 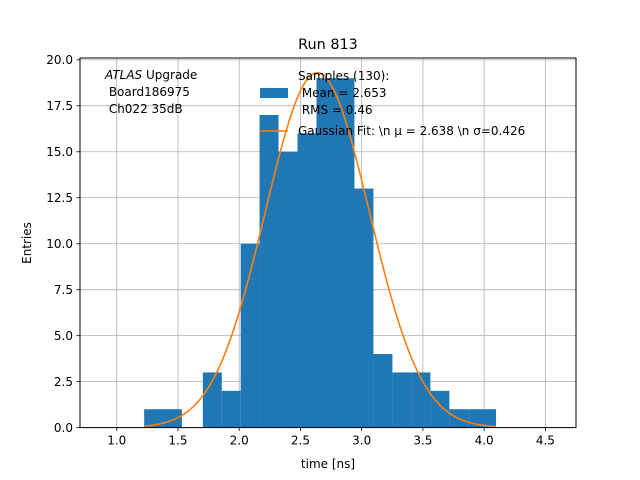 I want to click on atlas-annotation: ATLAS Upgrade Board186975 Ch022 35dB, so click(x=150, y=92).